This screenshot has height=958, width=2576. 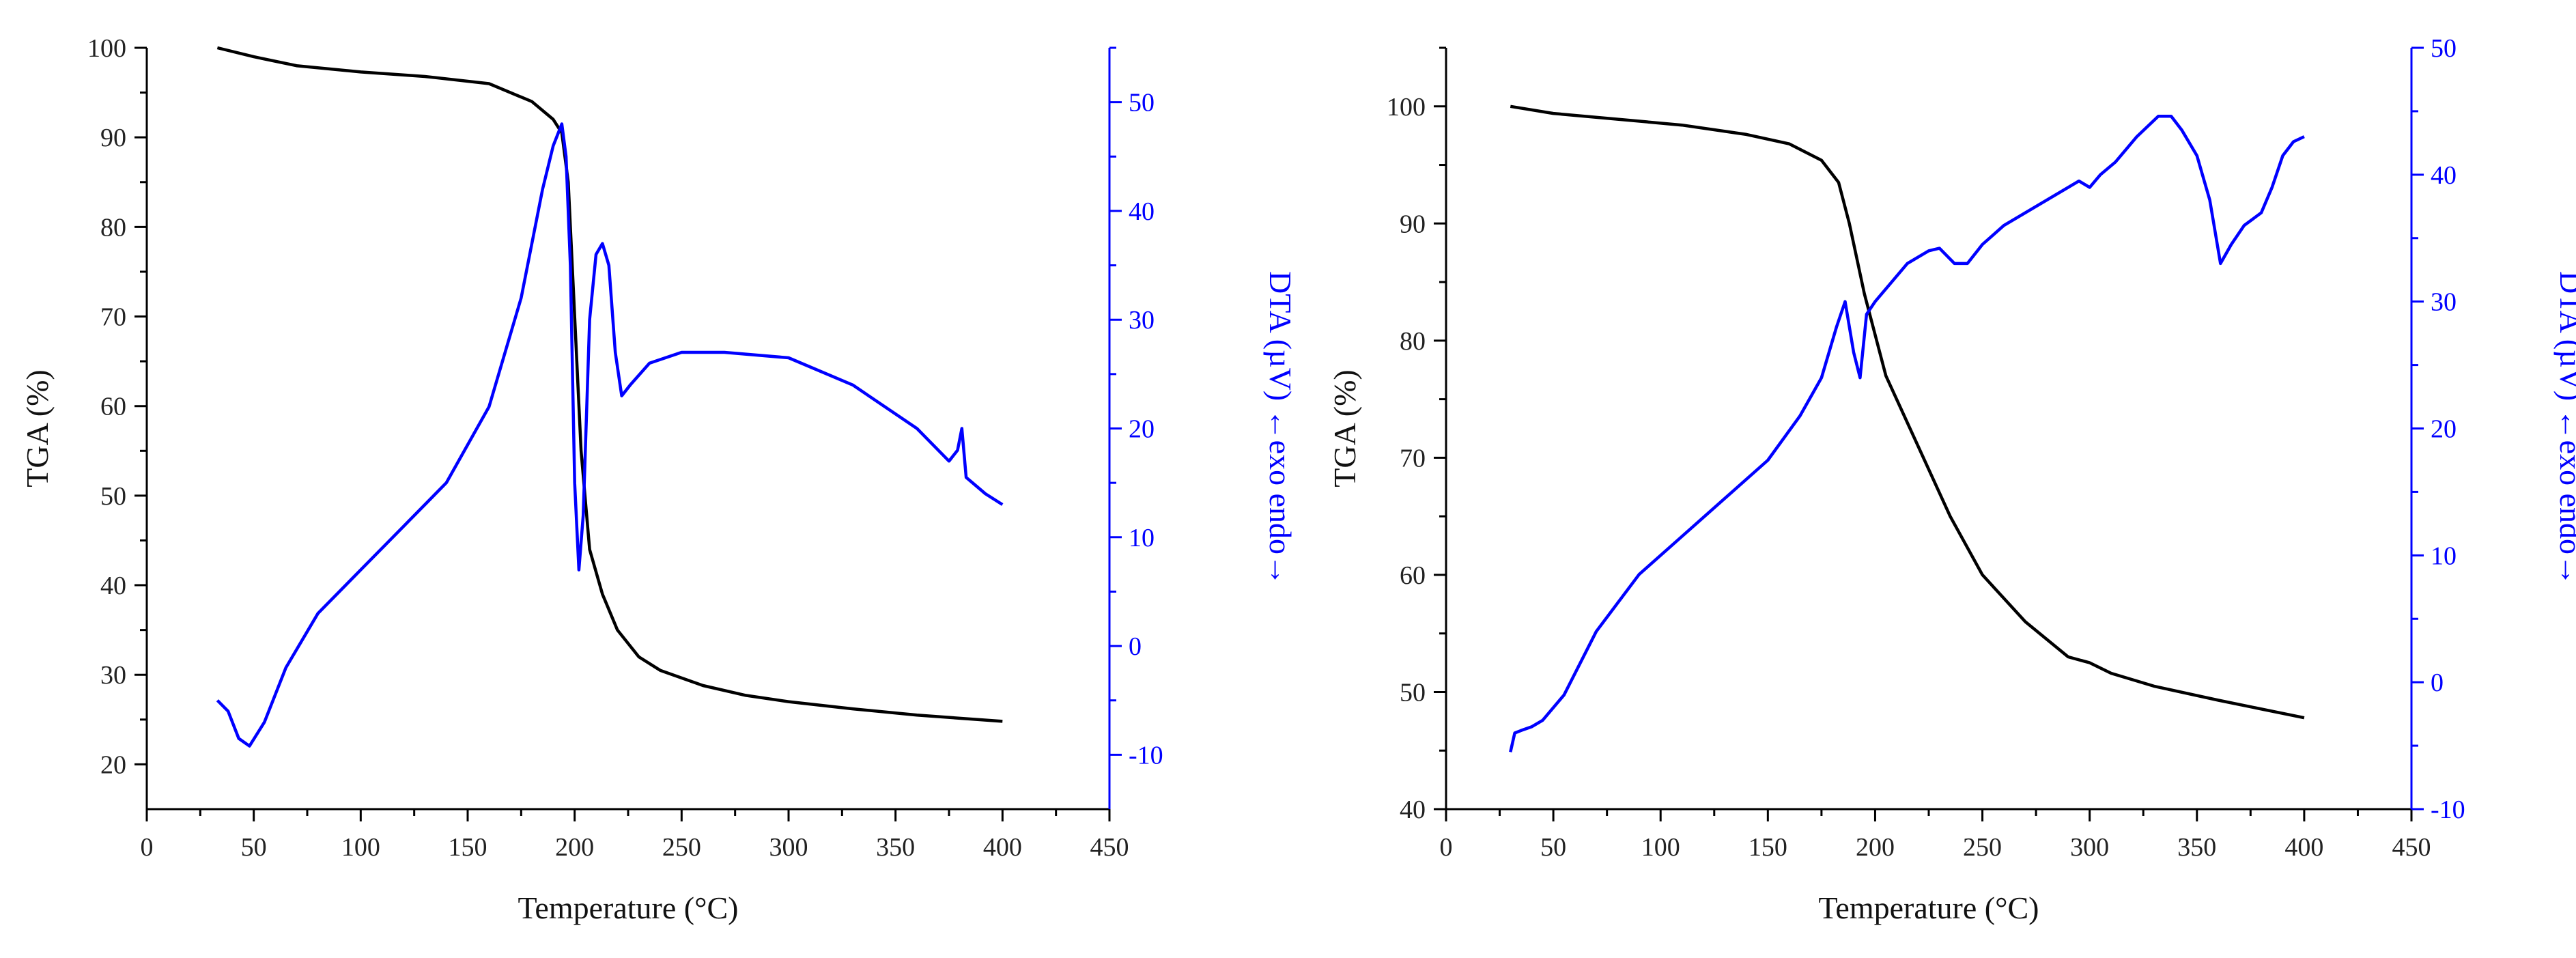 I want to click on y-left-tick-label: 30, so click(x=113, y=675).